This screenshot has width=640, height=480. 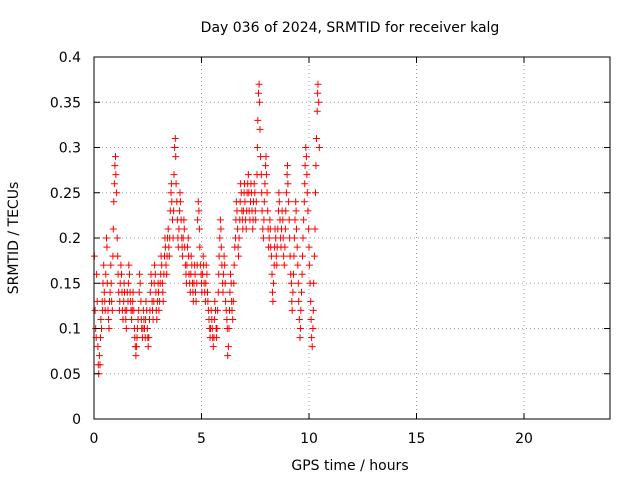 What do you see at coordinates (65, 375) in the screenshot?
I see `y-tick-label: 0.05` at bounding box center [65, 375].